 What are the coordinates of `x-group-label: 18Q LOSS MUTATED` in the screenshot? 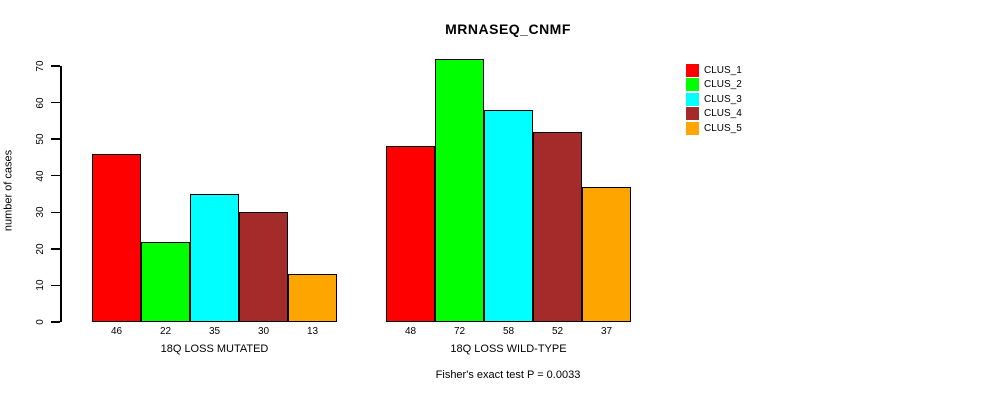 It's located at (214, 349).